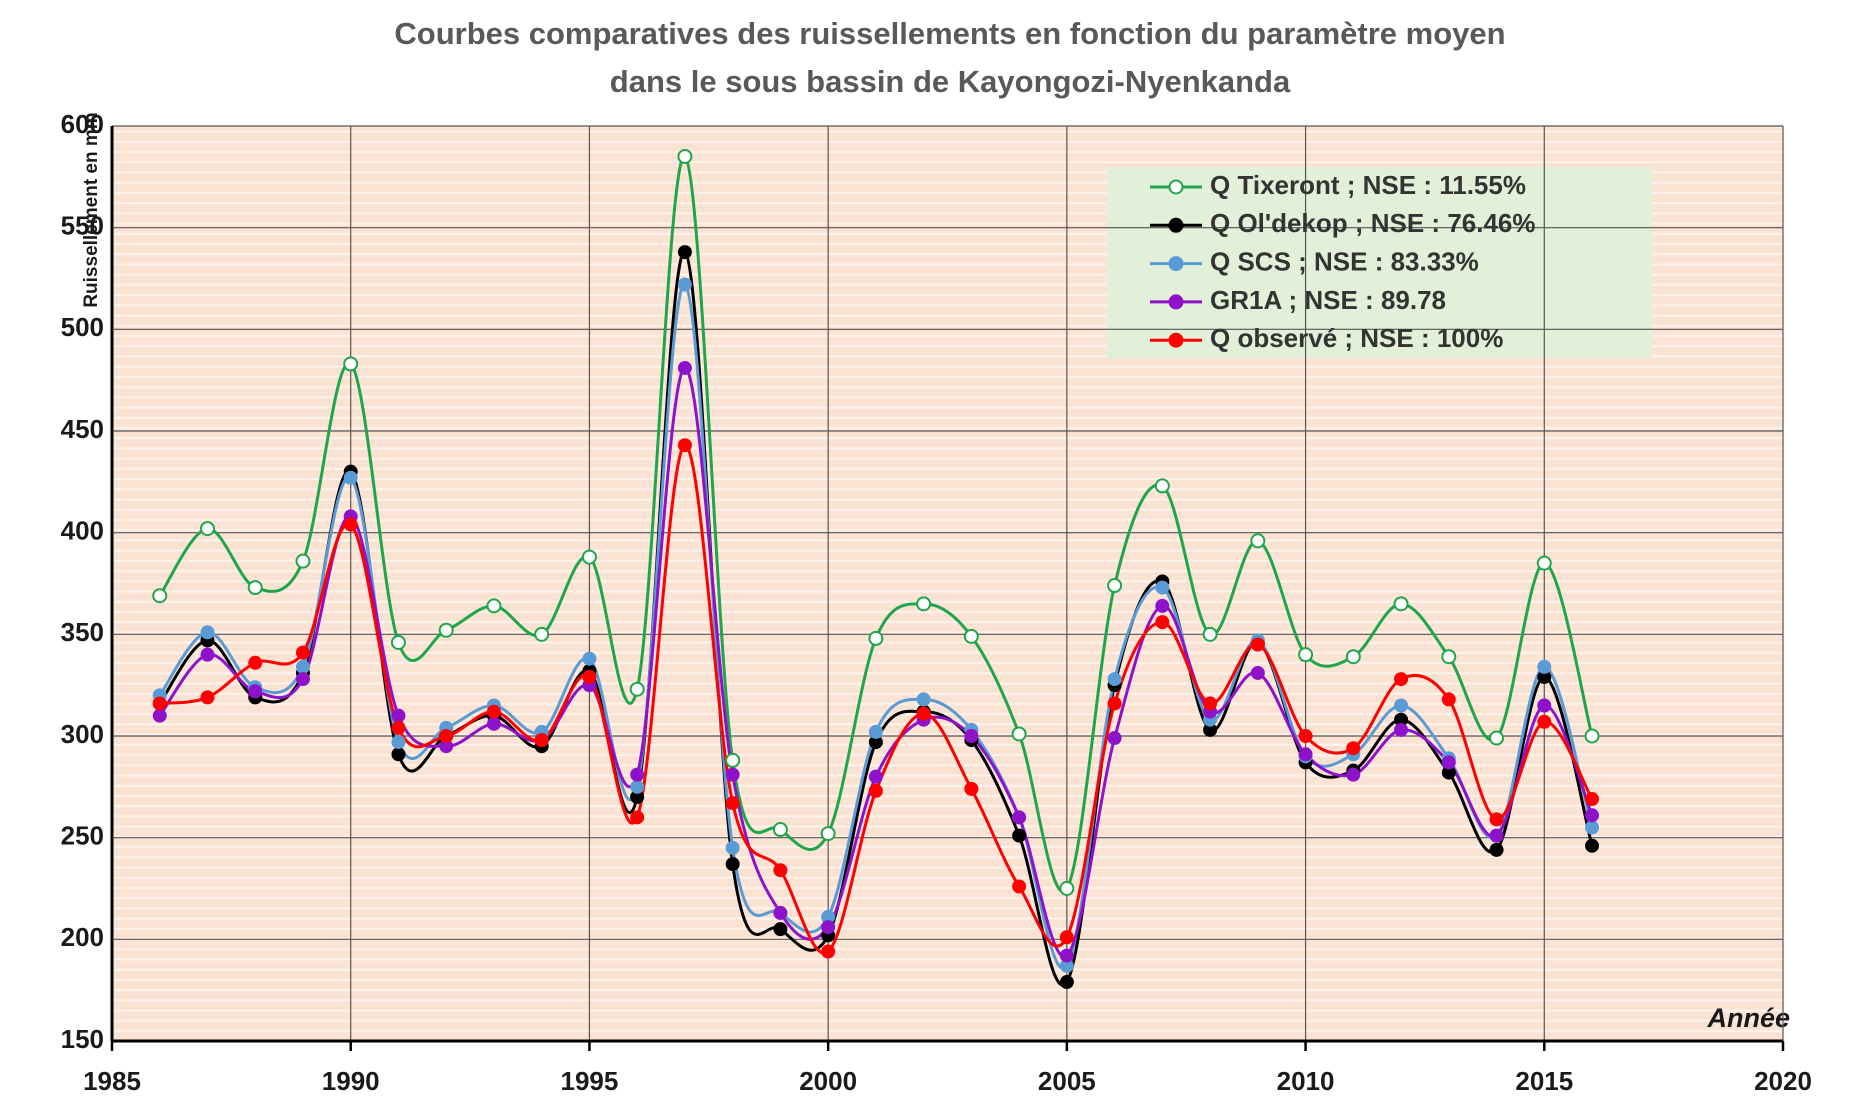  What do you see at coordinates (82, 531) in the screenshot?
I see `y-tick-label: 400` at bounding box center [82, 531].